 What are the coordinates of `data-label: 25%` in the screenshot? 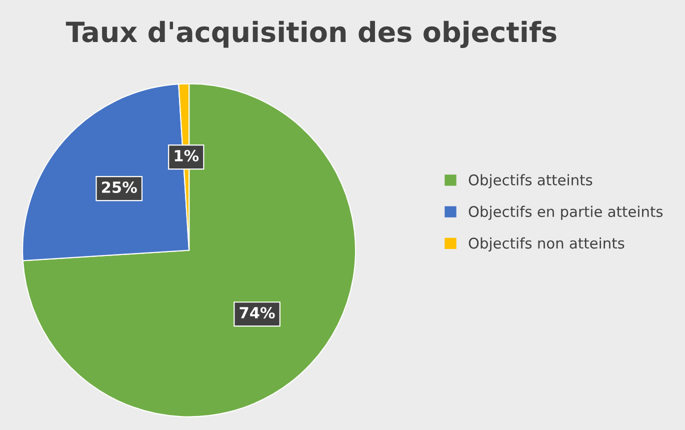 It's located at (119, 187).